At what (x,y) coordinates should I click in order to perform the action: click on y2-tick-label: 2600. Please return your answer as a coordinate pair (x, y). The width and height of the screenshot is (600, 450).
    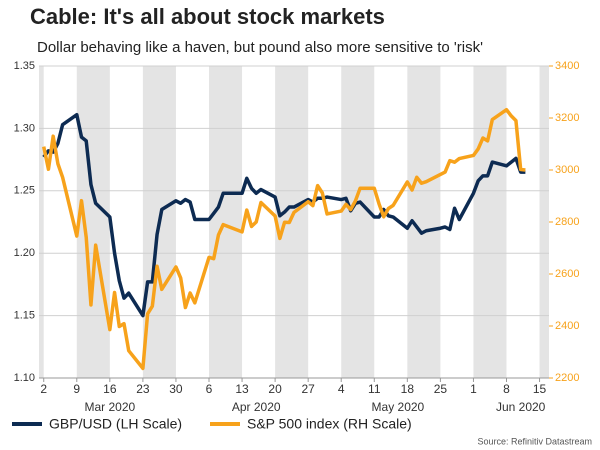
    Looking at the image, I should click on (567, 274).